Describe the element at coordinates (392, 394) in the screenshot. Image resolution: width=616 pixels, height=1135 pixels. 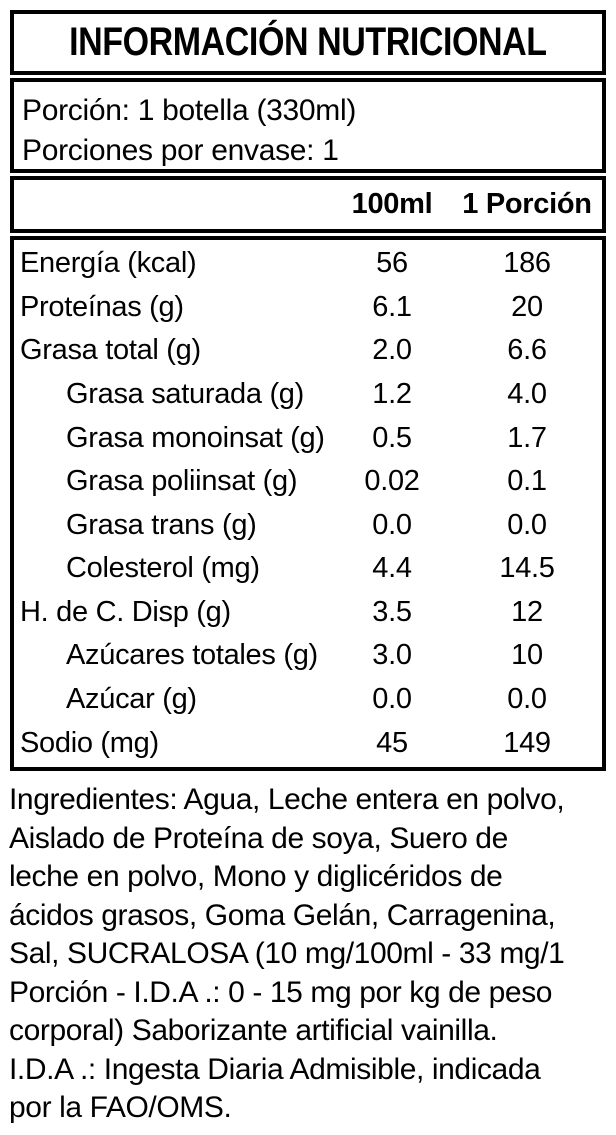
I see `nutrient-value-100ml: 1.2` at that location.